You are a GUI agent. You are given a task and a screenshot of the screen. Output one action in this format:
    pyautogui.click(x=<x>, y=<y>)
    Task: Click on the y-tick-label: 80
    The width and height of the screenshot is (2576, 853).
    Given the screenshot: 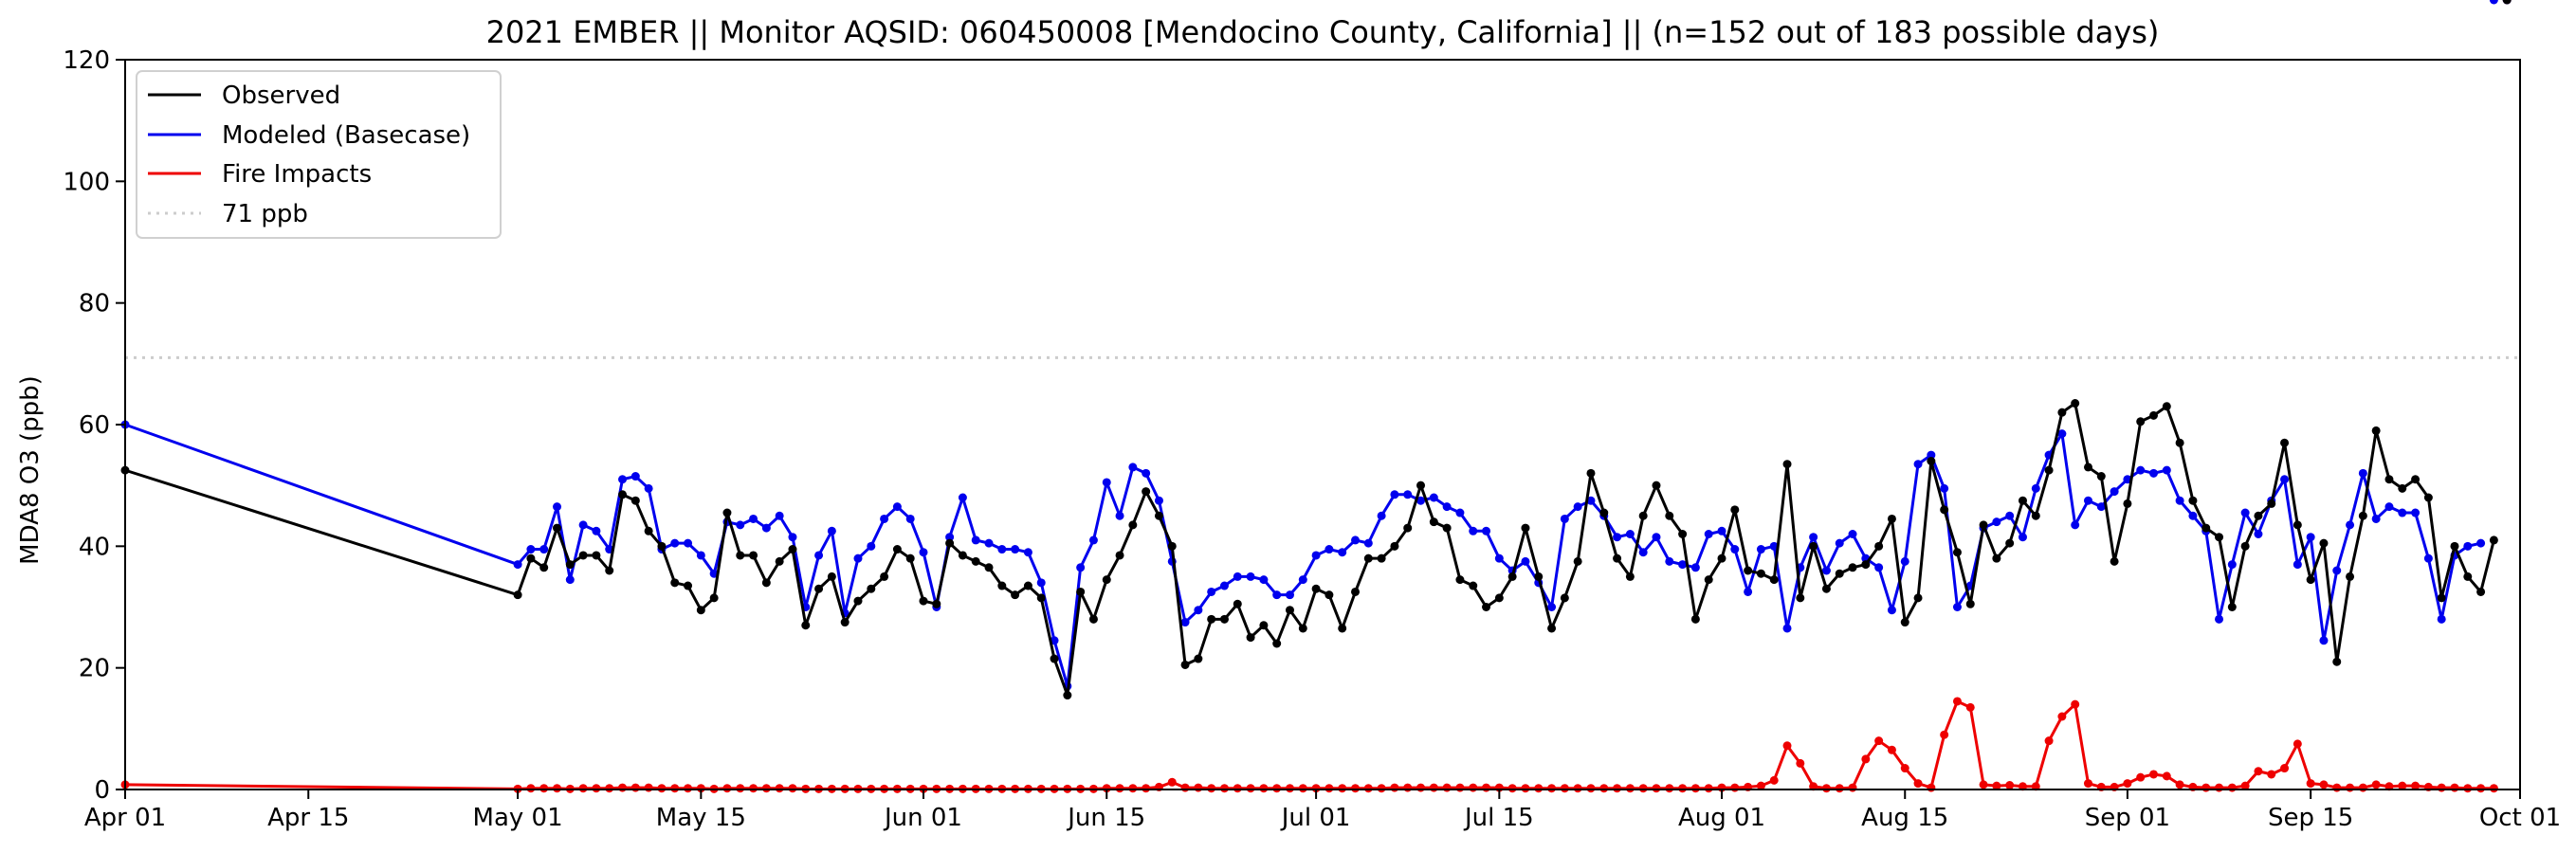 What is the action you would take?
    pyautogui.click(x=94, y=304)
    